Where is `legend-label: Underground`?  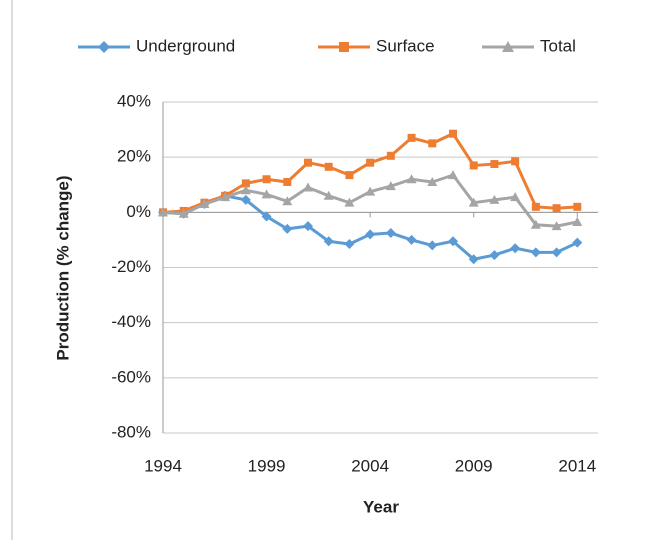
legend-label: Underground is located at coordinates (185, 45).